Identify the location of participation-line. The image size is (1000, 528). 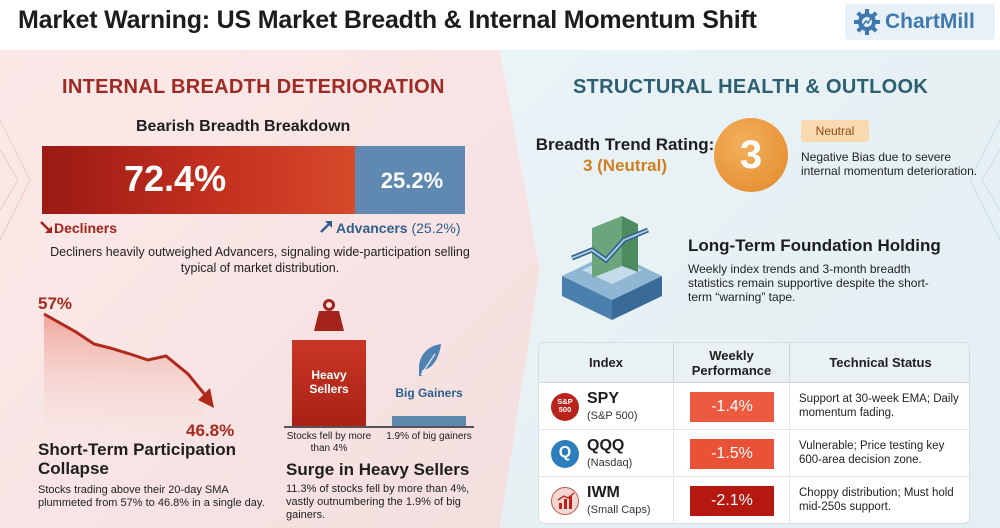
(125, 354).